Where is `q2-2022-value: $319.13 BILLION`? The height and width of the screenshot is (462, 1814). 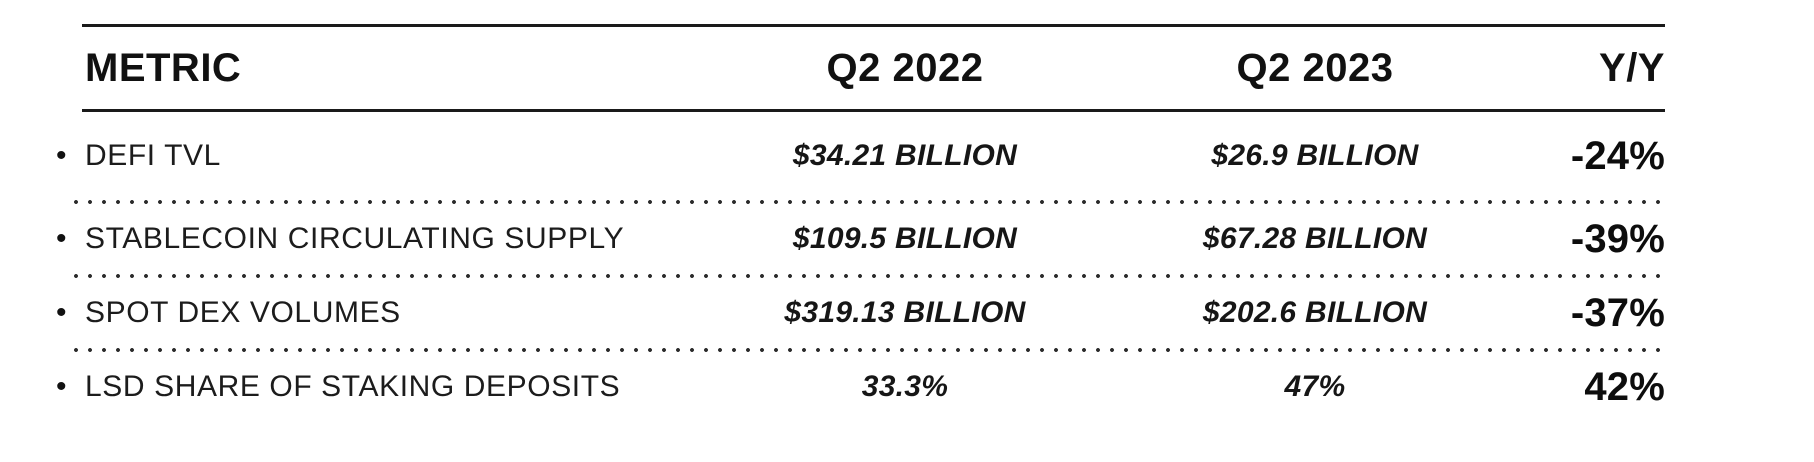 q2-2022-value: $319.13 BILLION is located at coordinates (905, 312).